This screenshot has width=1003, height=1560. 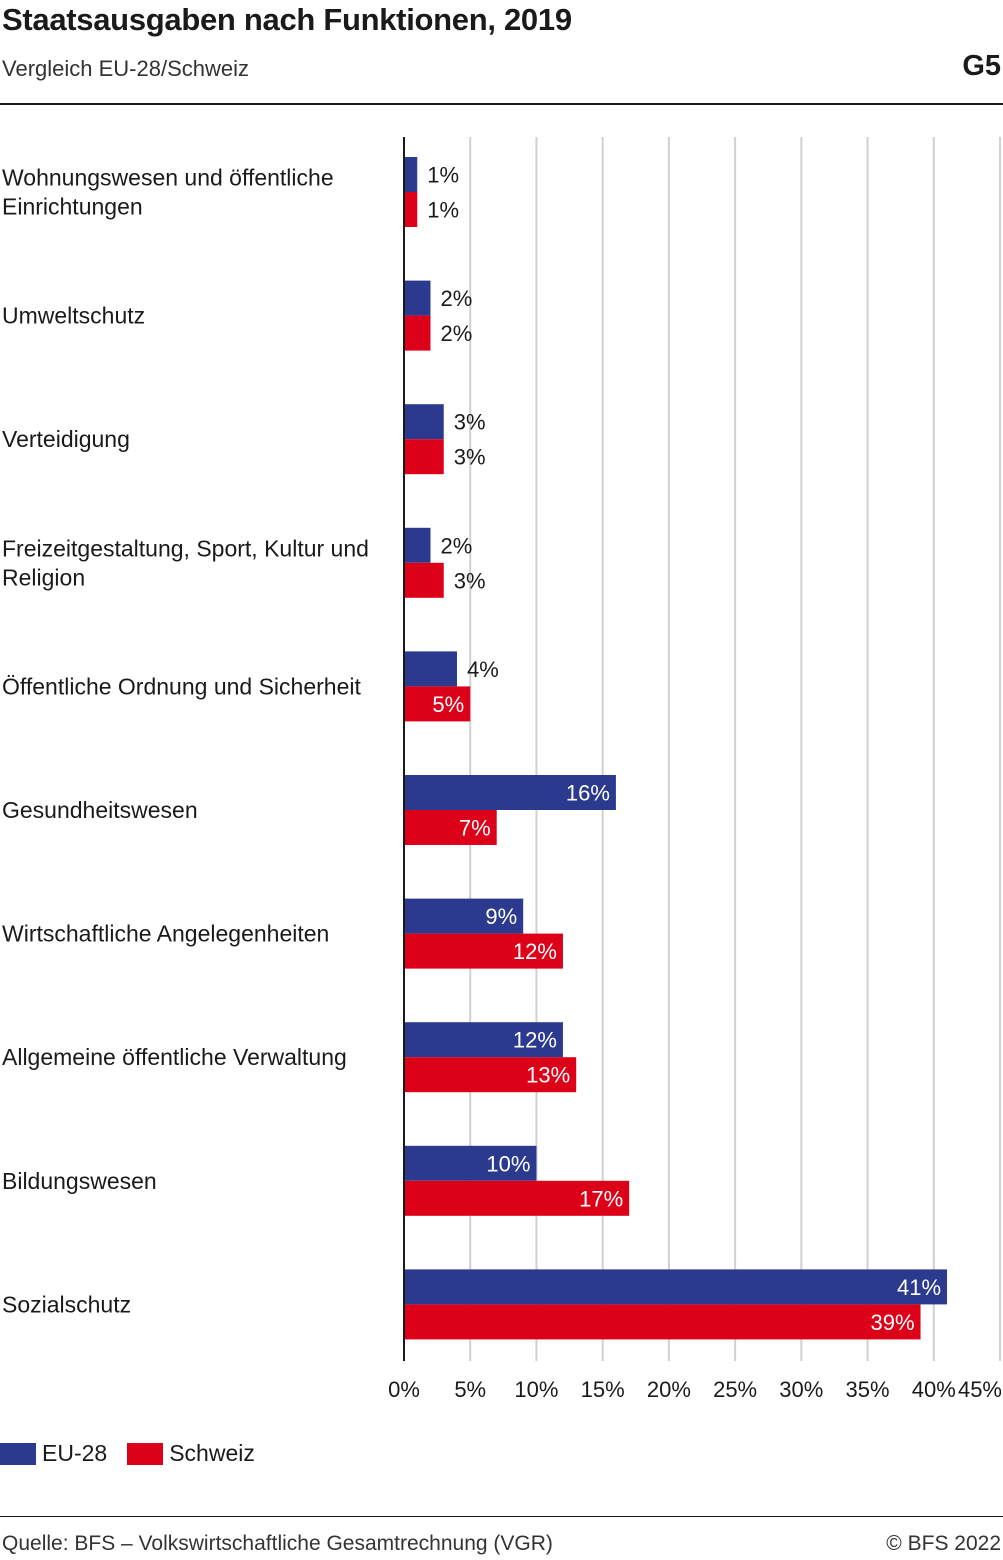 I want to click on category-label: Öffentliche Ordnung und Sicherheit, so click(x=181, y=686).